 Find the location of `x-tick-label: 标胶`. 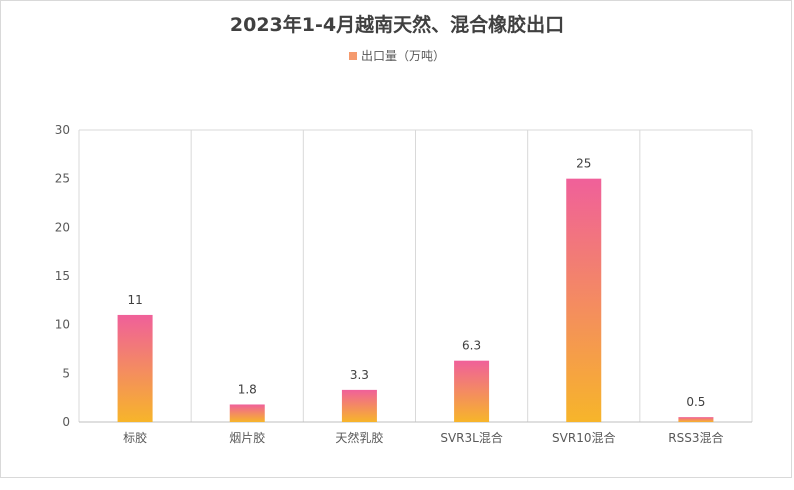

x-tick-label: 标胶 is located at coordinates (135, 437).